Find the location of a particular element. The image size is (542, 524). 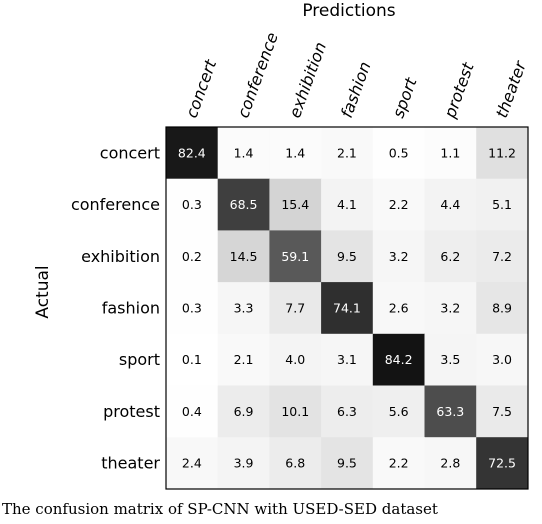

cell-value-label: 82.4 is located at coordinates (192, 152).